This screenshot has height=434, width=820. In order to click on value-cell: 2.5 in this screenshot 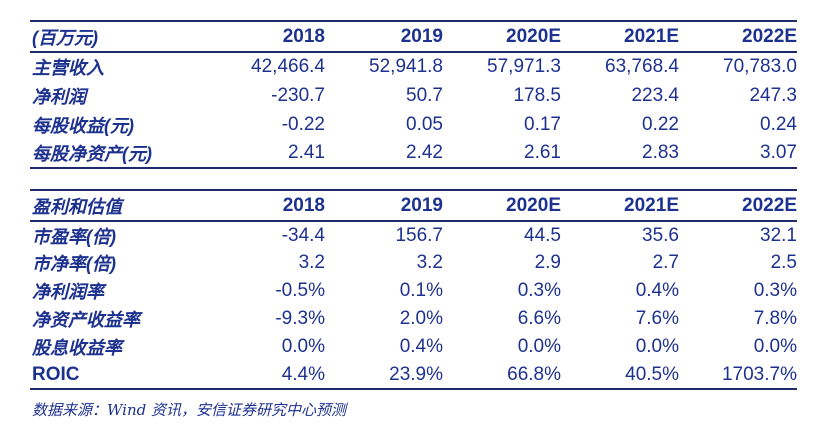, I will do `click(783, 262)`.